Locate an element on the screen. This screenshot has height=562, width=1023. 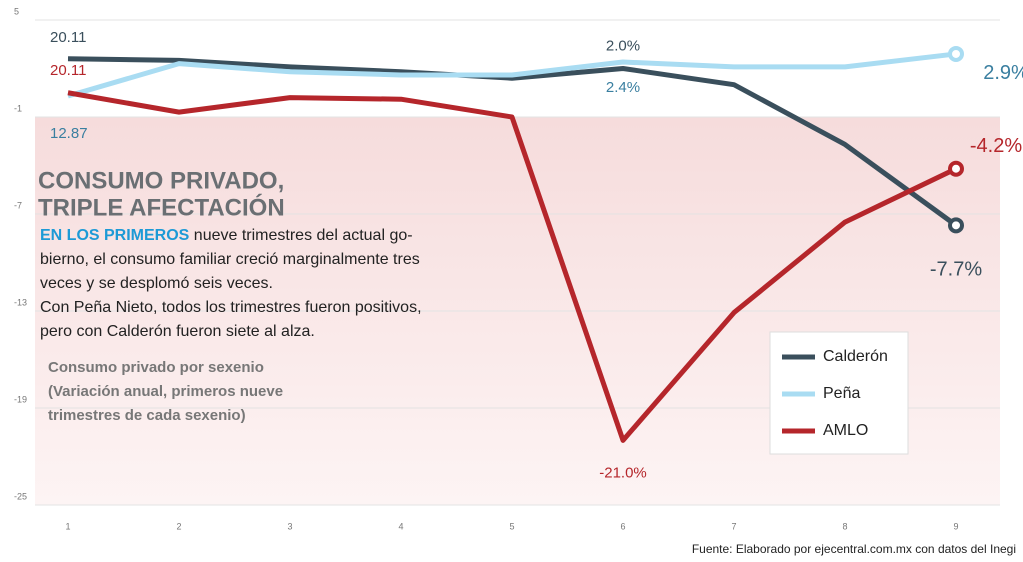
value-label: 2.9% is located at coordinates (1003, 73).